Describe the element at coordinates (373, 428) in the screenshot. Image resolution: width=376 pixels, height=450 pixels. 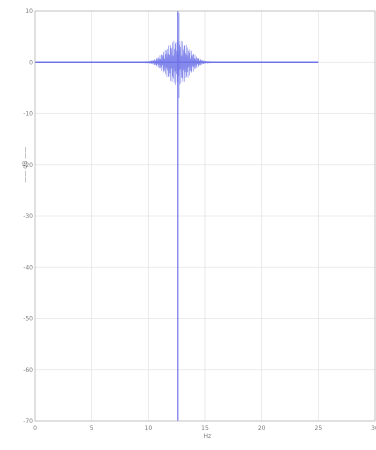
I see `x-tick-label: 30` at that location.